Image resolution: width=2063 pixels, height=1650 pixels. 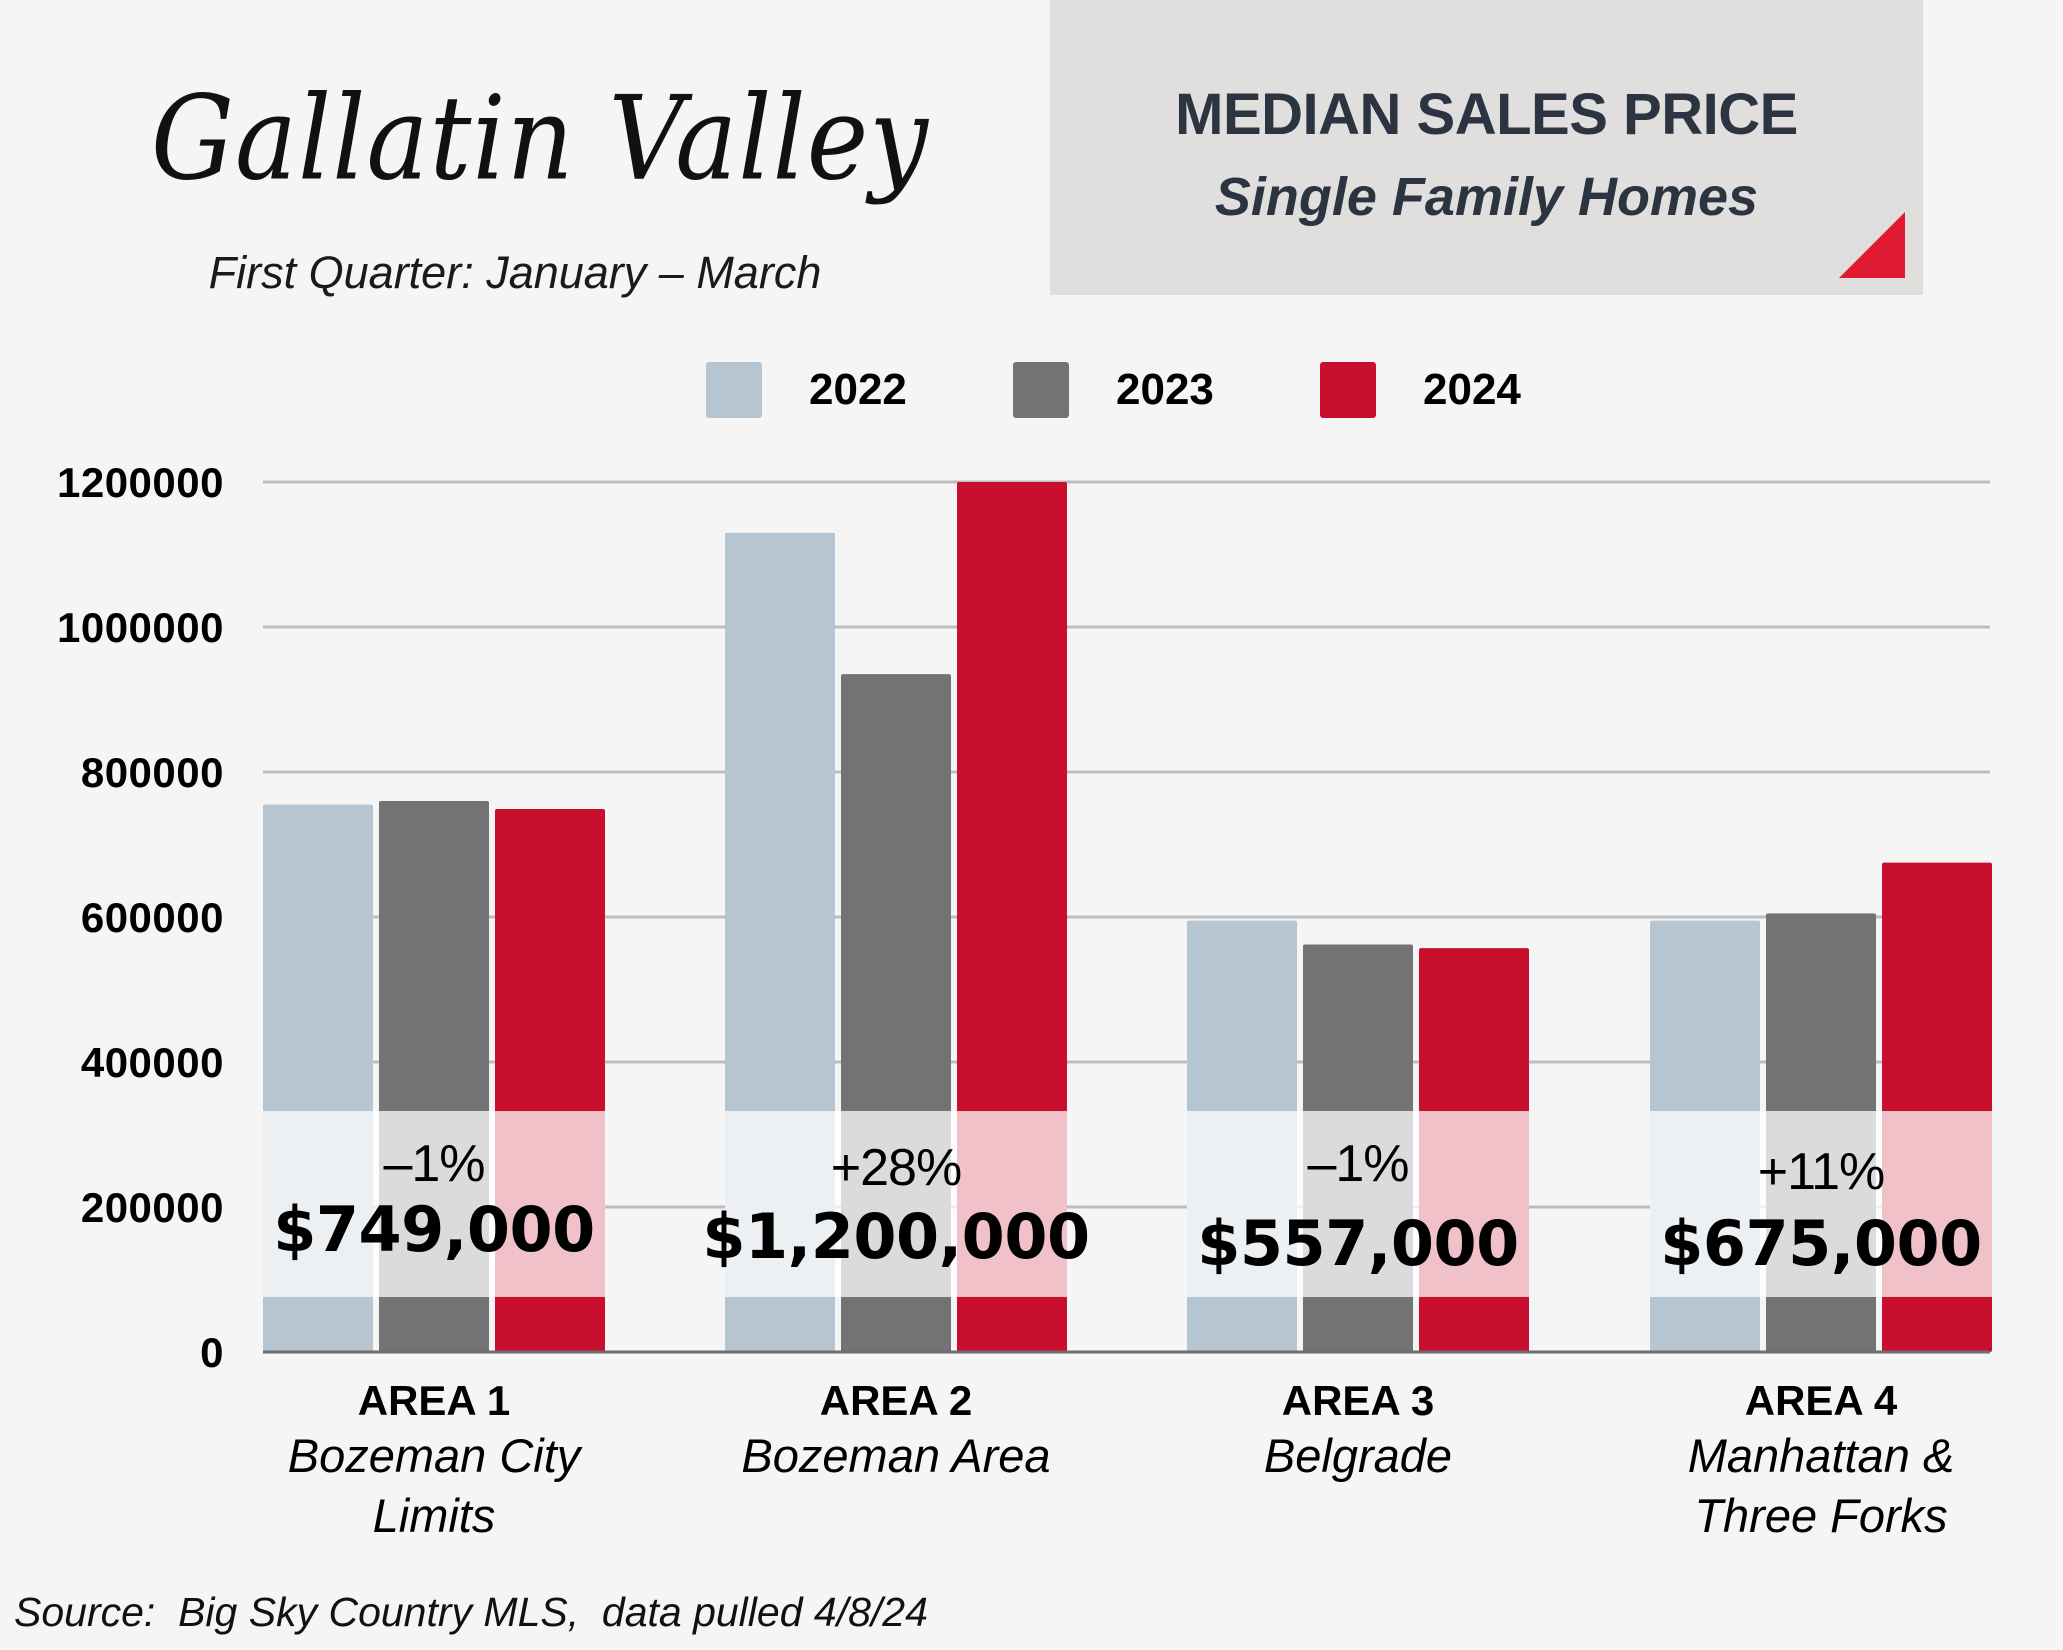 What do you see at coordinates (896, 1400) in the screenshot?
I see `x-category-label: AREA 2` at bounding box center [896, 1400].